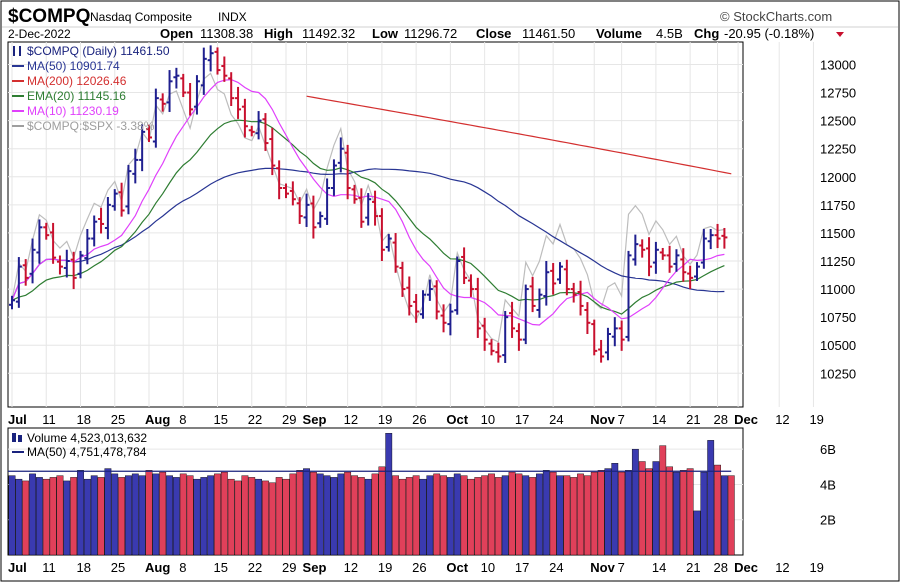  What do you see at coordinates (838, 345) in the screenshot?
I see `price-tick-label: 10500` at bounding box center [838, 345].